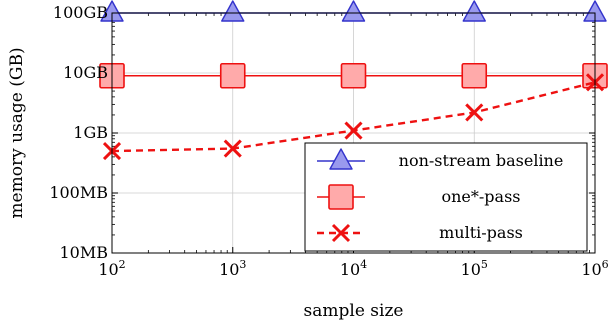 The height and width of the screenshot is (329, 613). Describe the element at coordinates (594, 268) in the screenshot. I see `x-tick-label: 10⁶` at that location.